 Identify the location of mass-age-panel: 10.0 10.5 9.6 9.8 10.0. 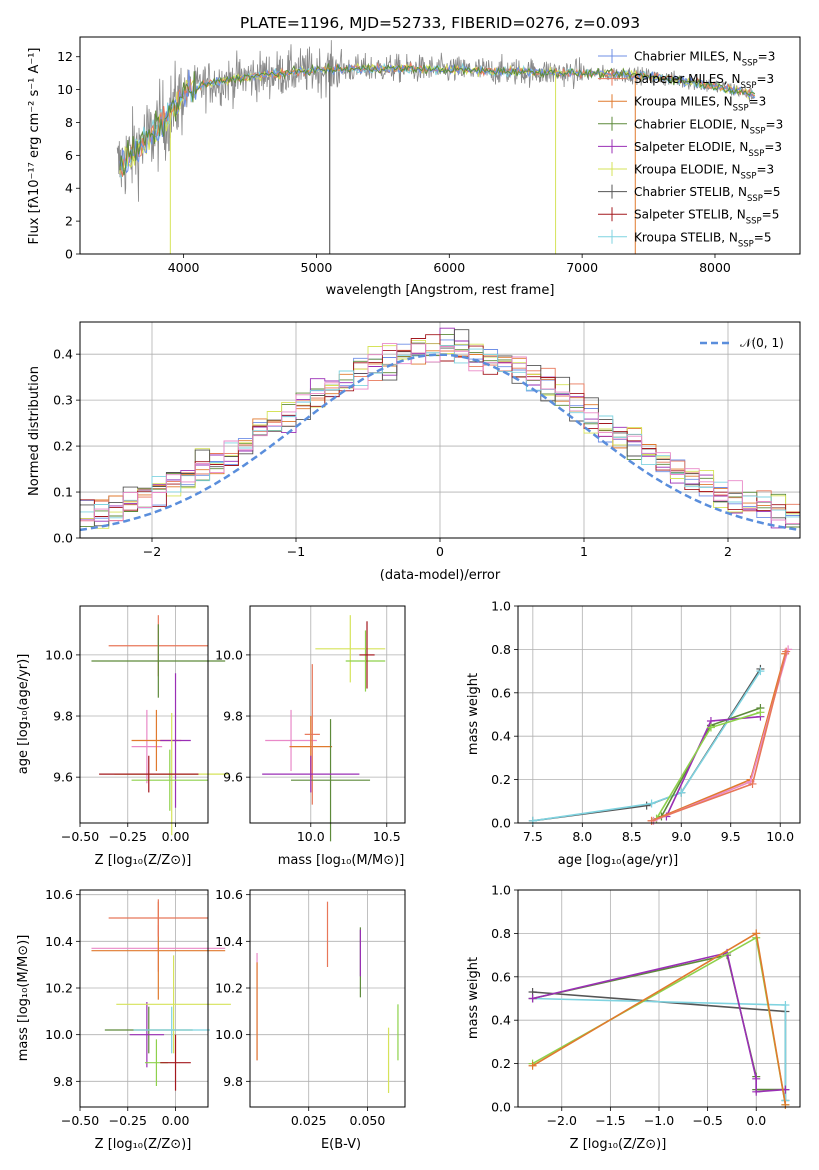
(310, 724).